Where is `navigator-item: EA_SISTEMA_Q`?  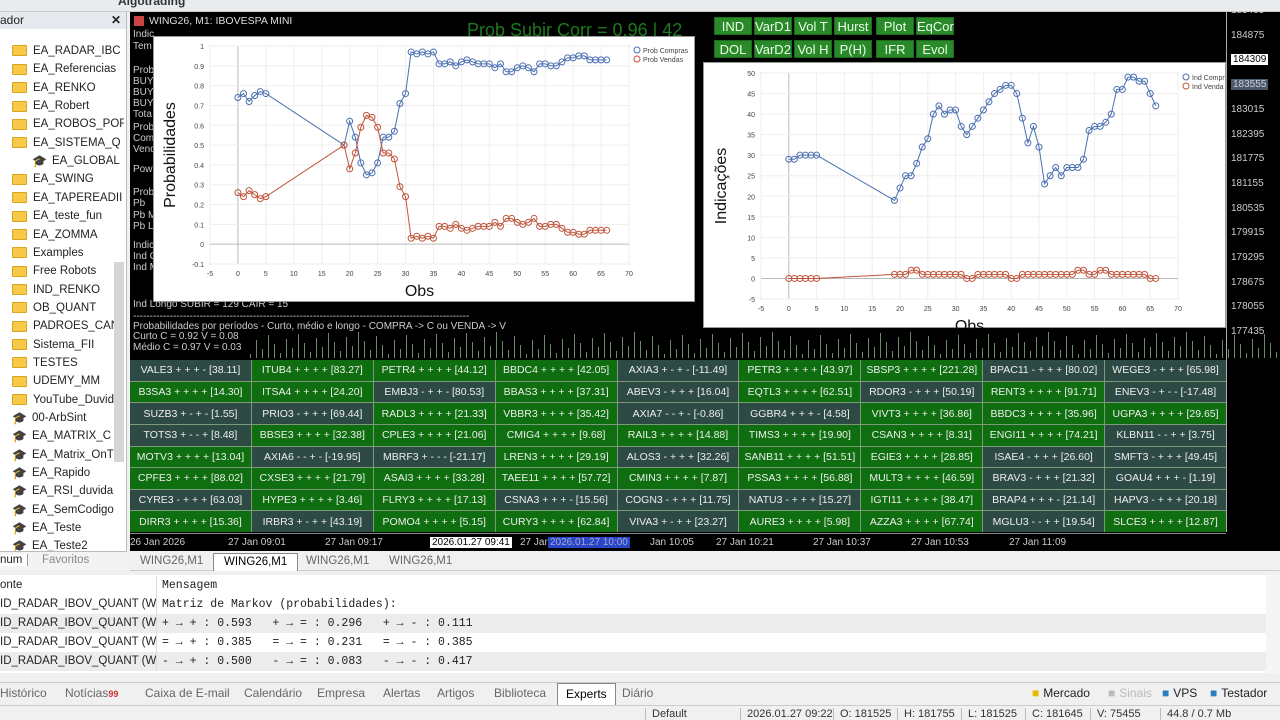 navigator-item: EA_SISTEMA_Q is located at coordinates (68, 143).